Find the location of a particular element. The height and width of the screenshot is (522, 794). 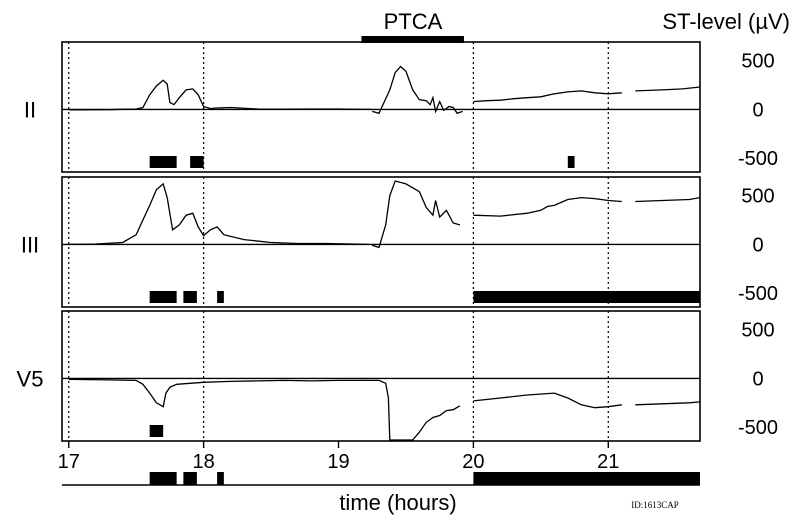

x-tick-18: 18 is located at coordinates (204, 462).